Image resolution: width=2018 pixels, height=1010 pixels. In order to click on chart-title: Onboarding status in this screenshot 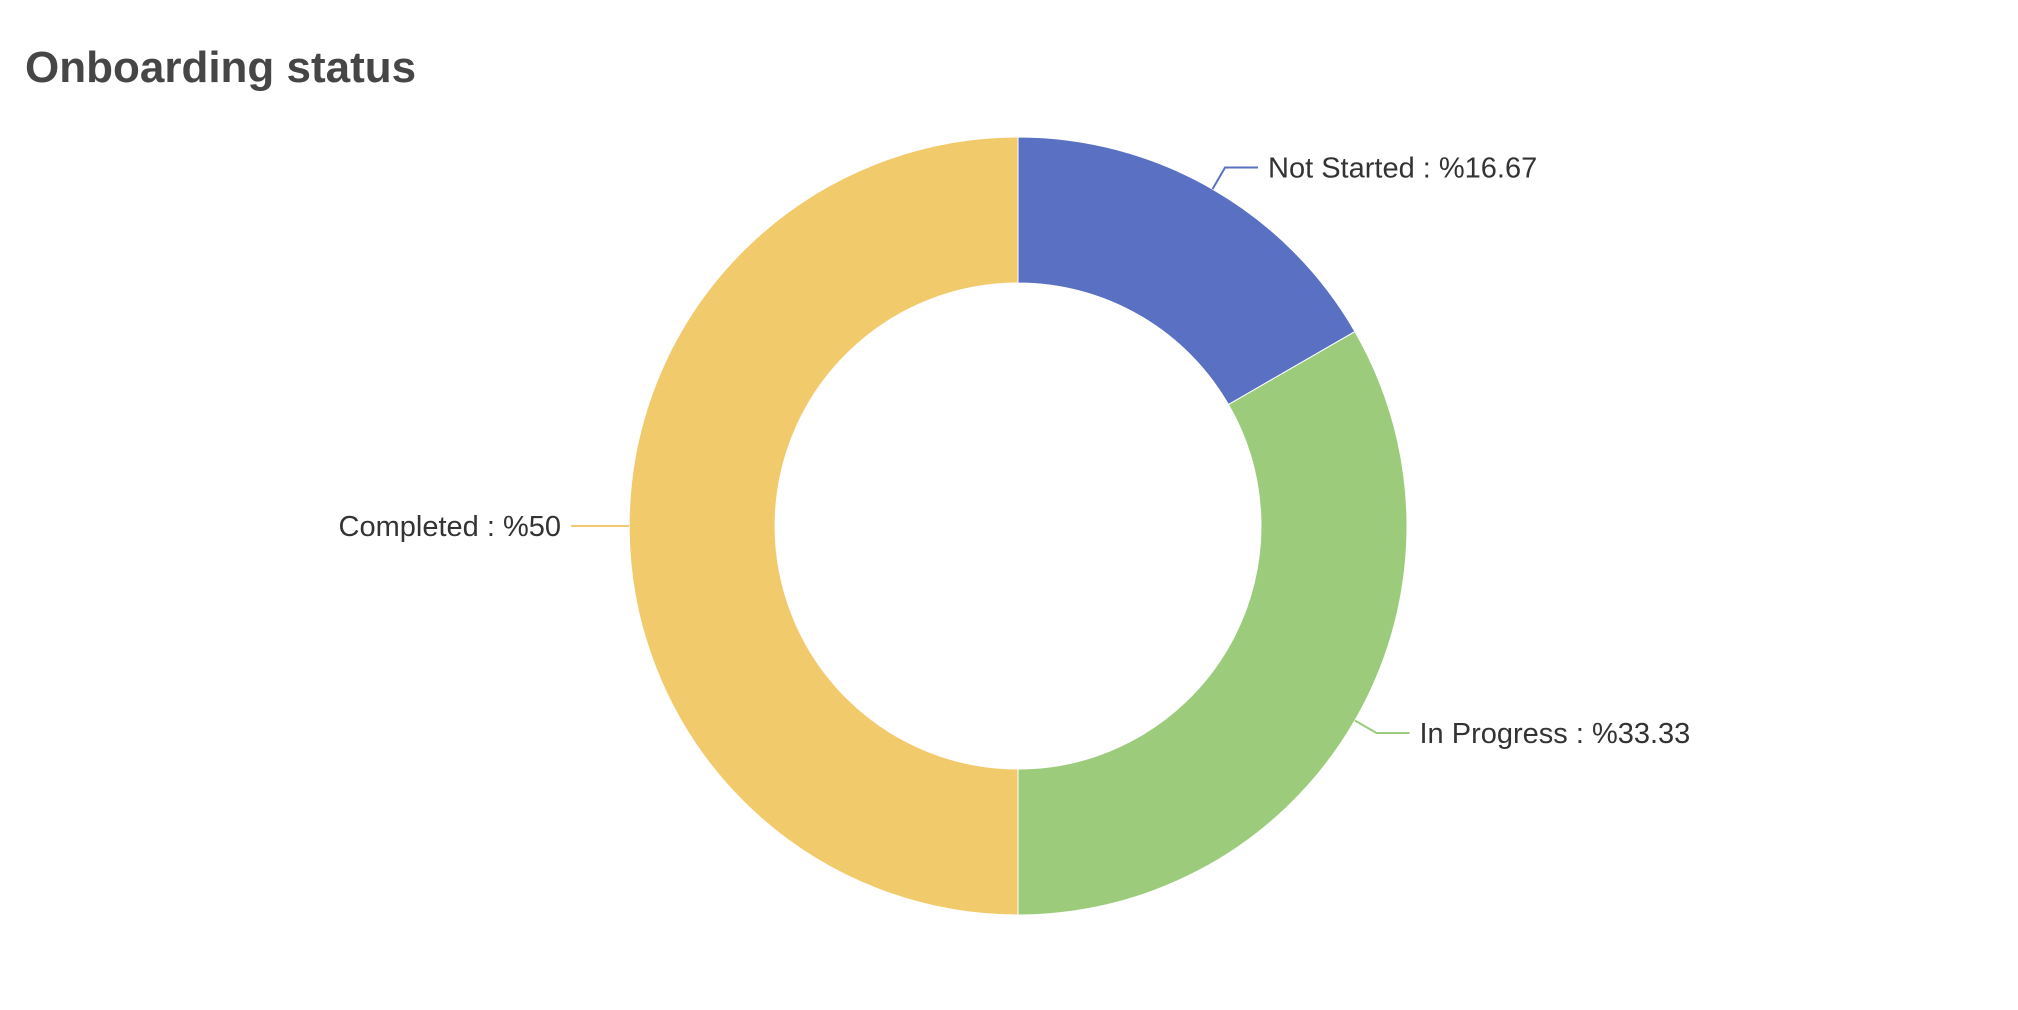, I will do `click(220, 67)`.